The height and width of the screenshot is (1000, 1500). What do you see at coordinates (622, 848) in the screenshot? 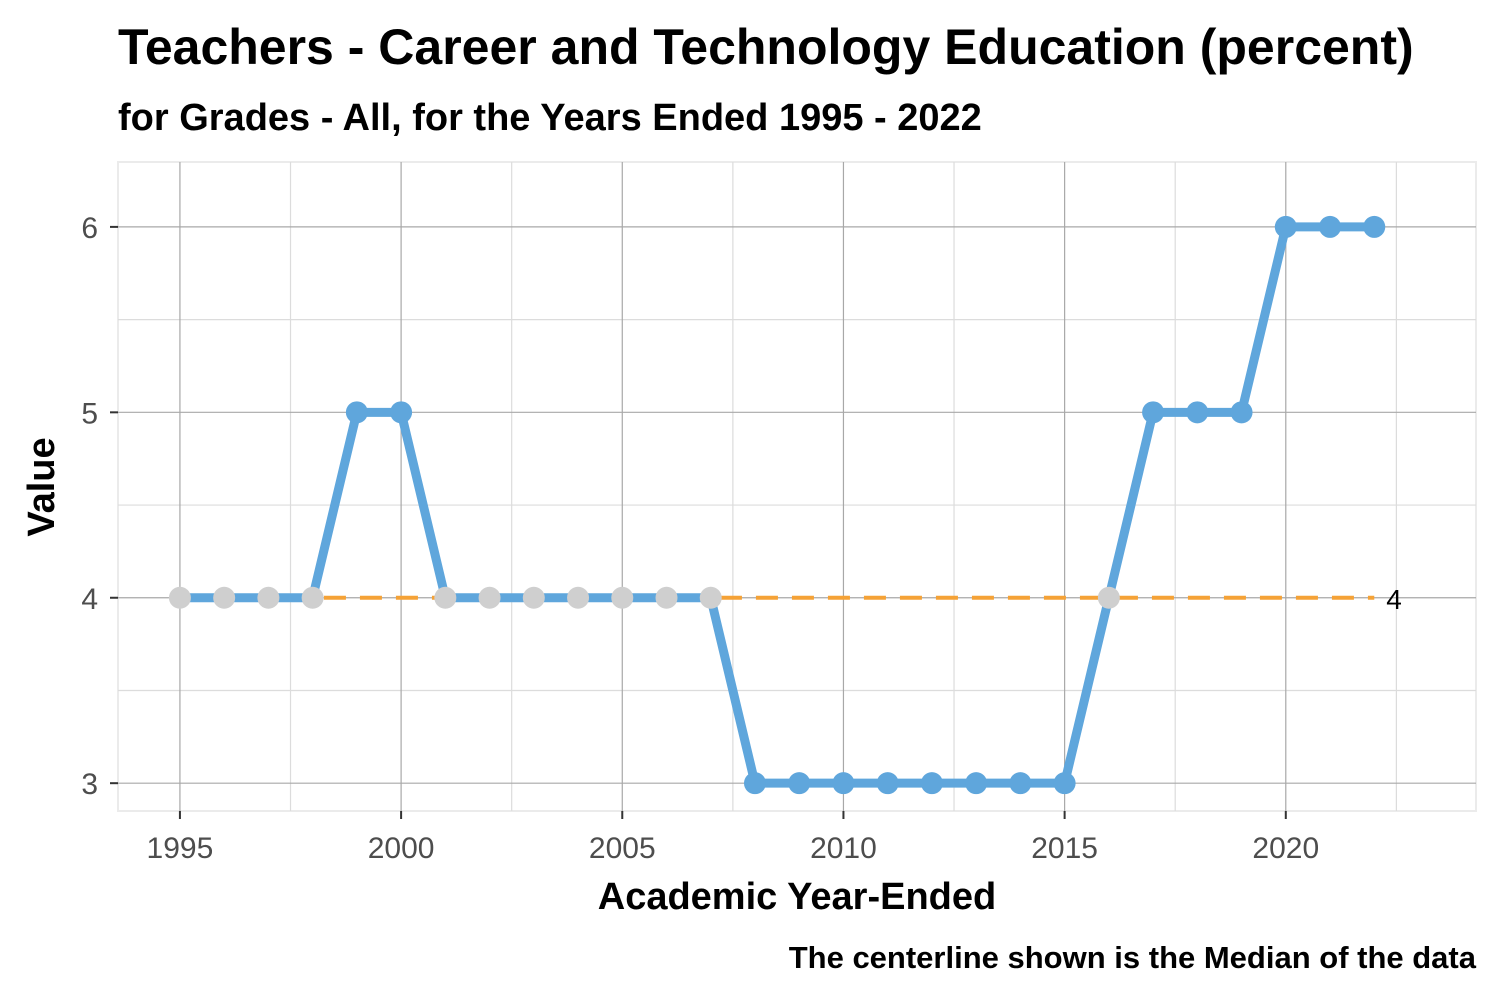
I see `x-tick-label: 2005` at bounding box center [622, 848].